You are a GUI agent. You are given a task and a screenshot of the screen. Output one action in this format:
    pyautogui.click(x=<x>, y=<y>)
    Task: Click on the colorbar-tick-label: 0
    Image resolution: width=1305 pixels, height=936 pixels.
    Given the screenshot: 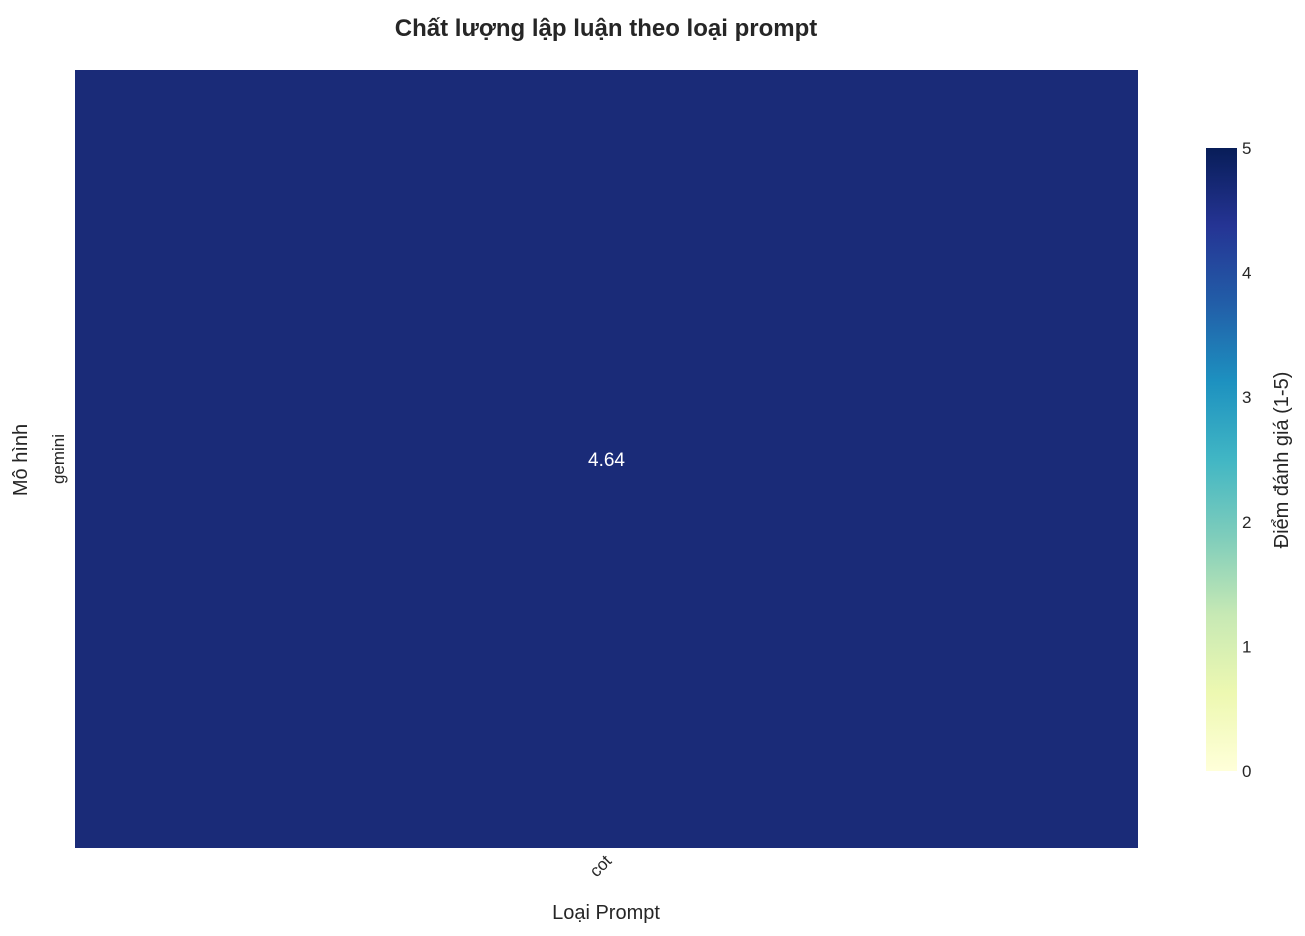 What is the action you would take?
    pyautogui.click(x=1246, y=771)
    